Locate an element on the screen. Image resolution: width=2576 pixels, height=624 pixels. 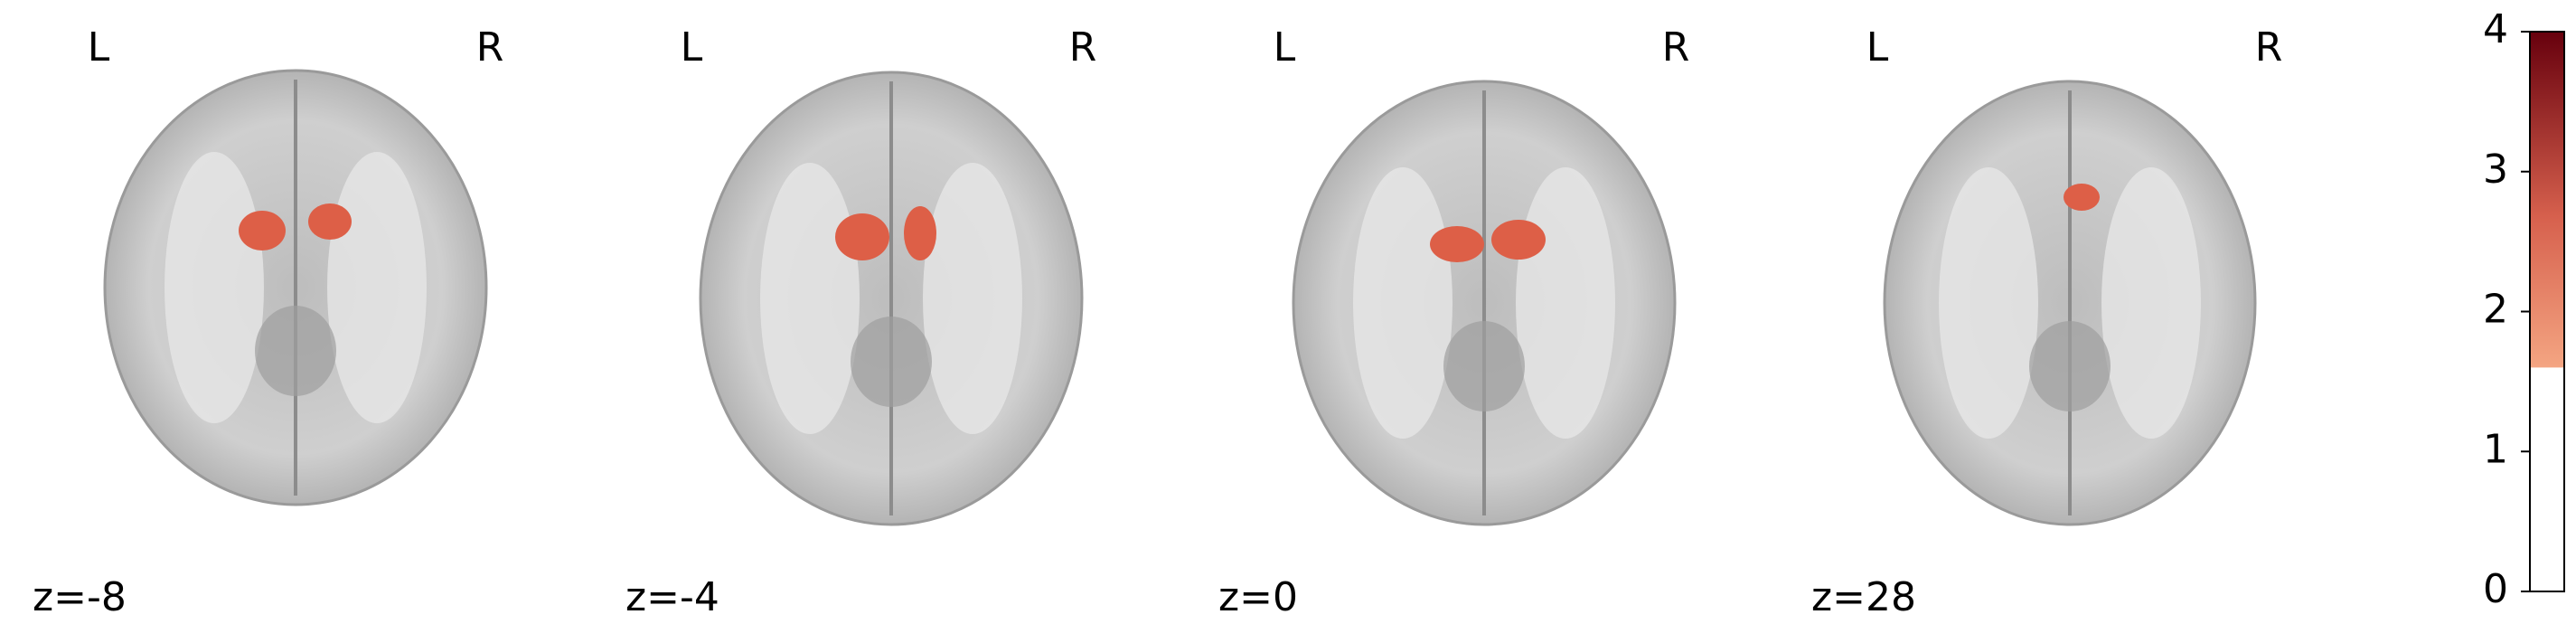
slice-label: z=28 is located at coordinates (1864, 597).